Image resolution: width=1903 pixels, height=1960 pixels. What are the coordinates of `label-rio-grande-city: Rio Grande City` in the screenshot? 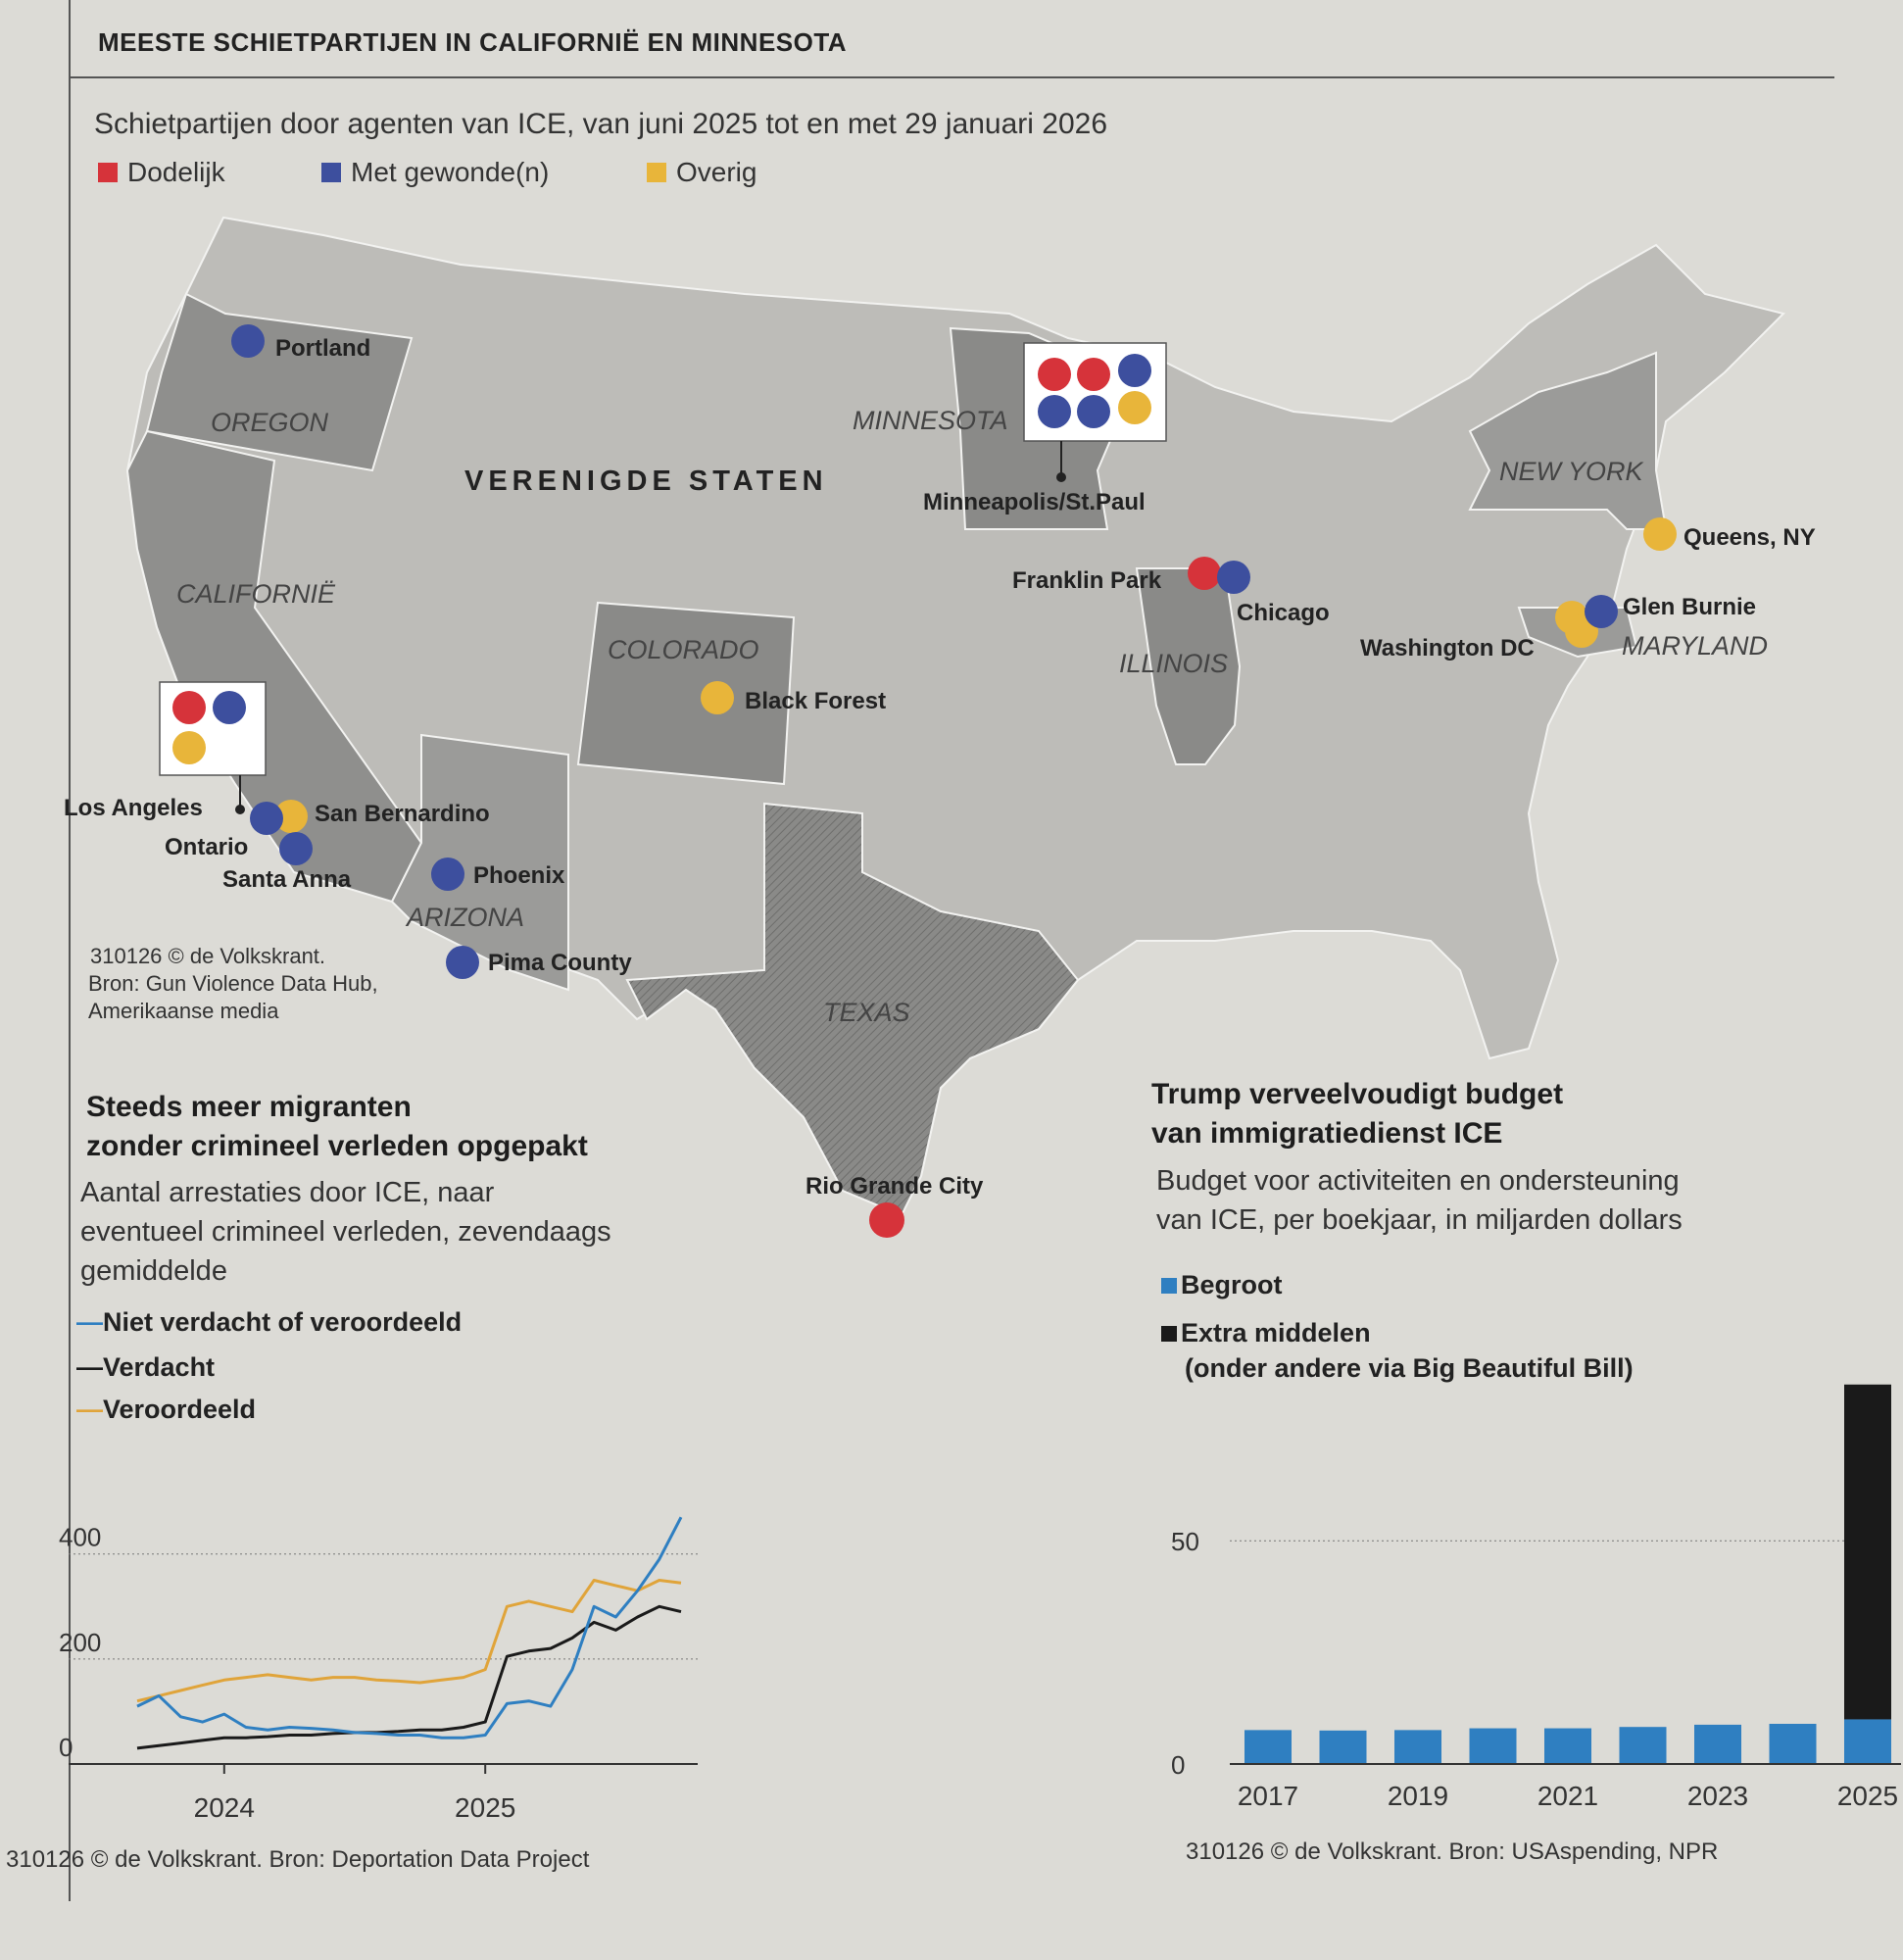 It's located at (894, 1186).